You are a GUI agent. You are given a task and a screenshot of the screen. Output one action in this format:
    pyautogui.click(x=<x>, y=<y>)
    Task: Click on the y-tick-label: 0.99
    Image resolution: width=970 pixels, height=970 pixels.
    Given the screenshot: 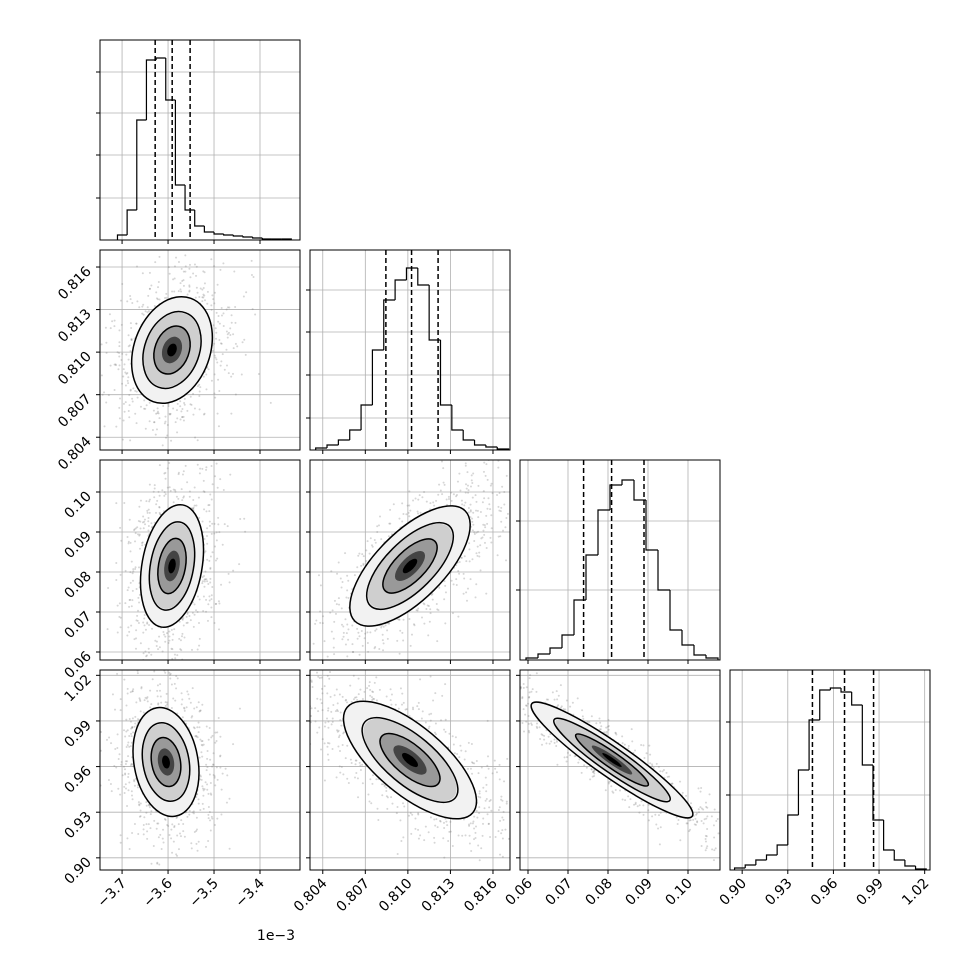 What is the action you would take?
    pyautogui.click(x=77, y=733)
    